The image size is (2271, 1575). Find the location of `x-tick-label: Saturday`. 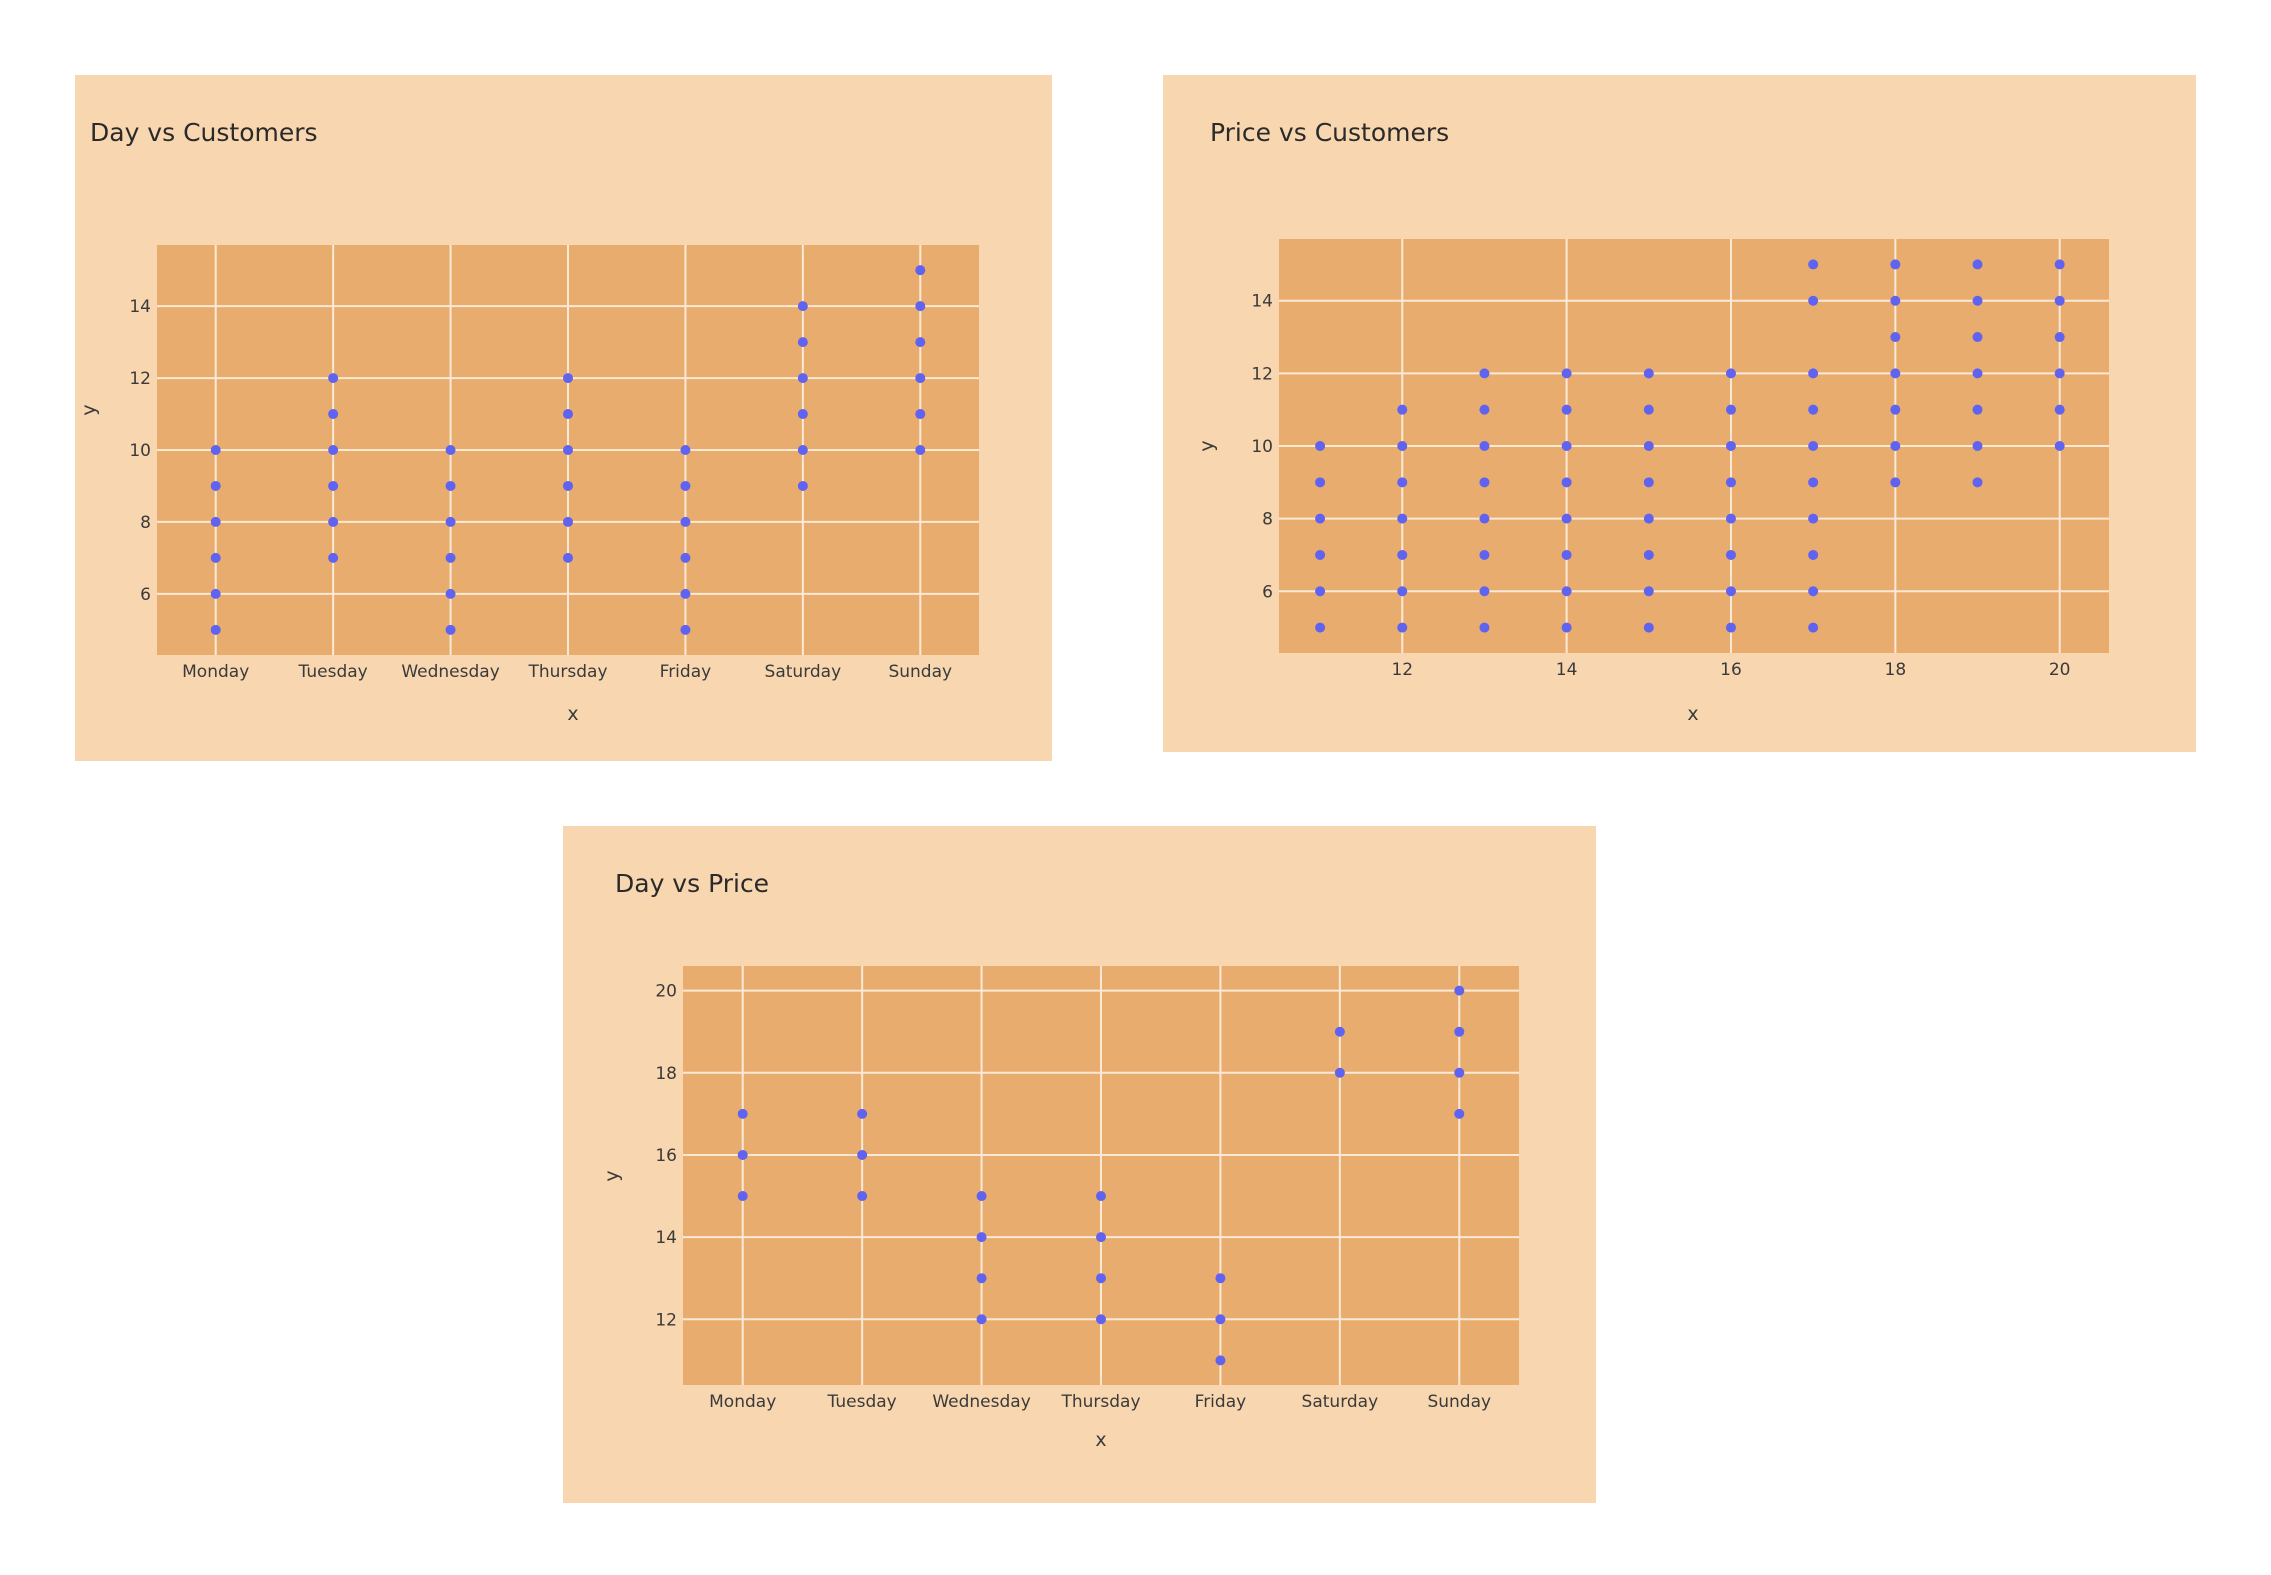

x-tick-label: Saturday is located at coordinates (1340, 1402).